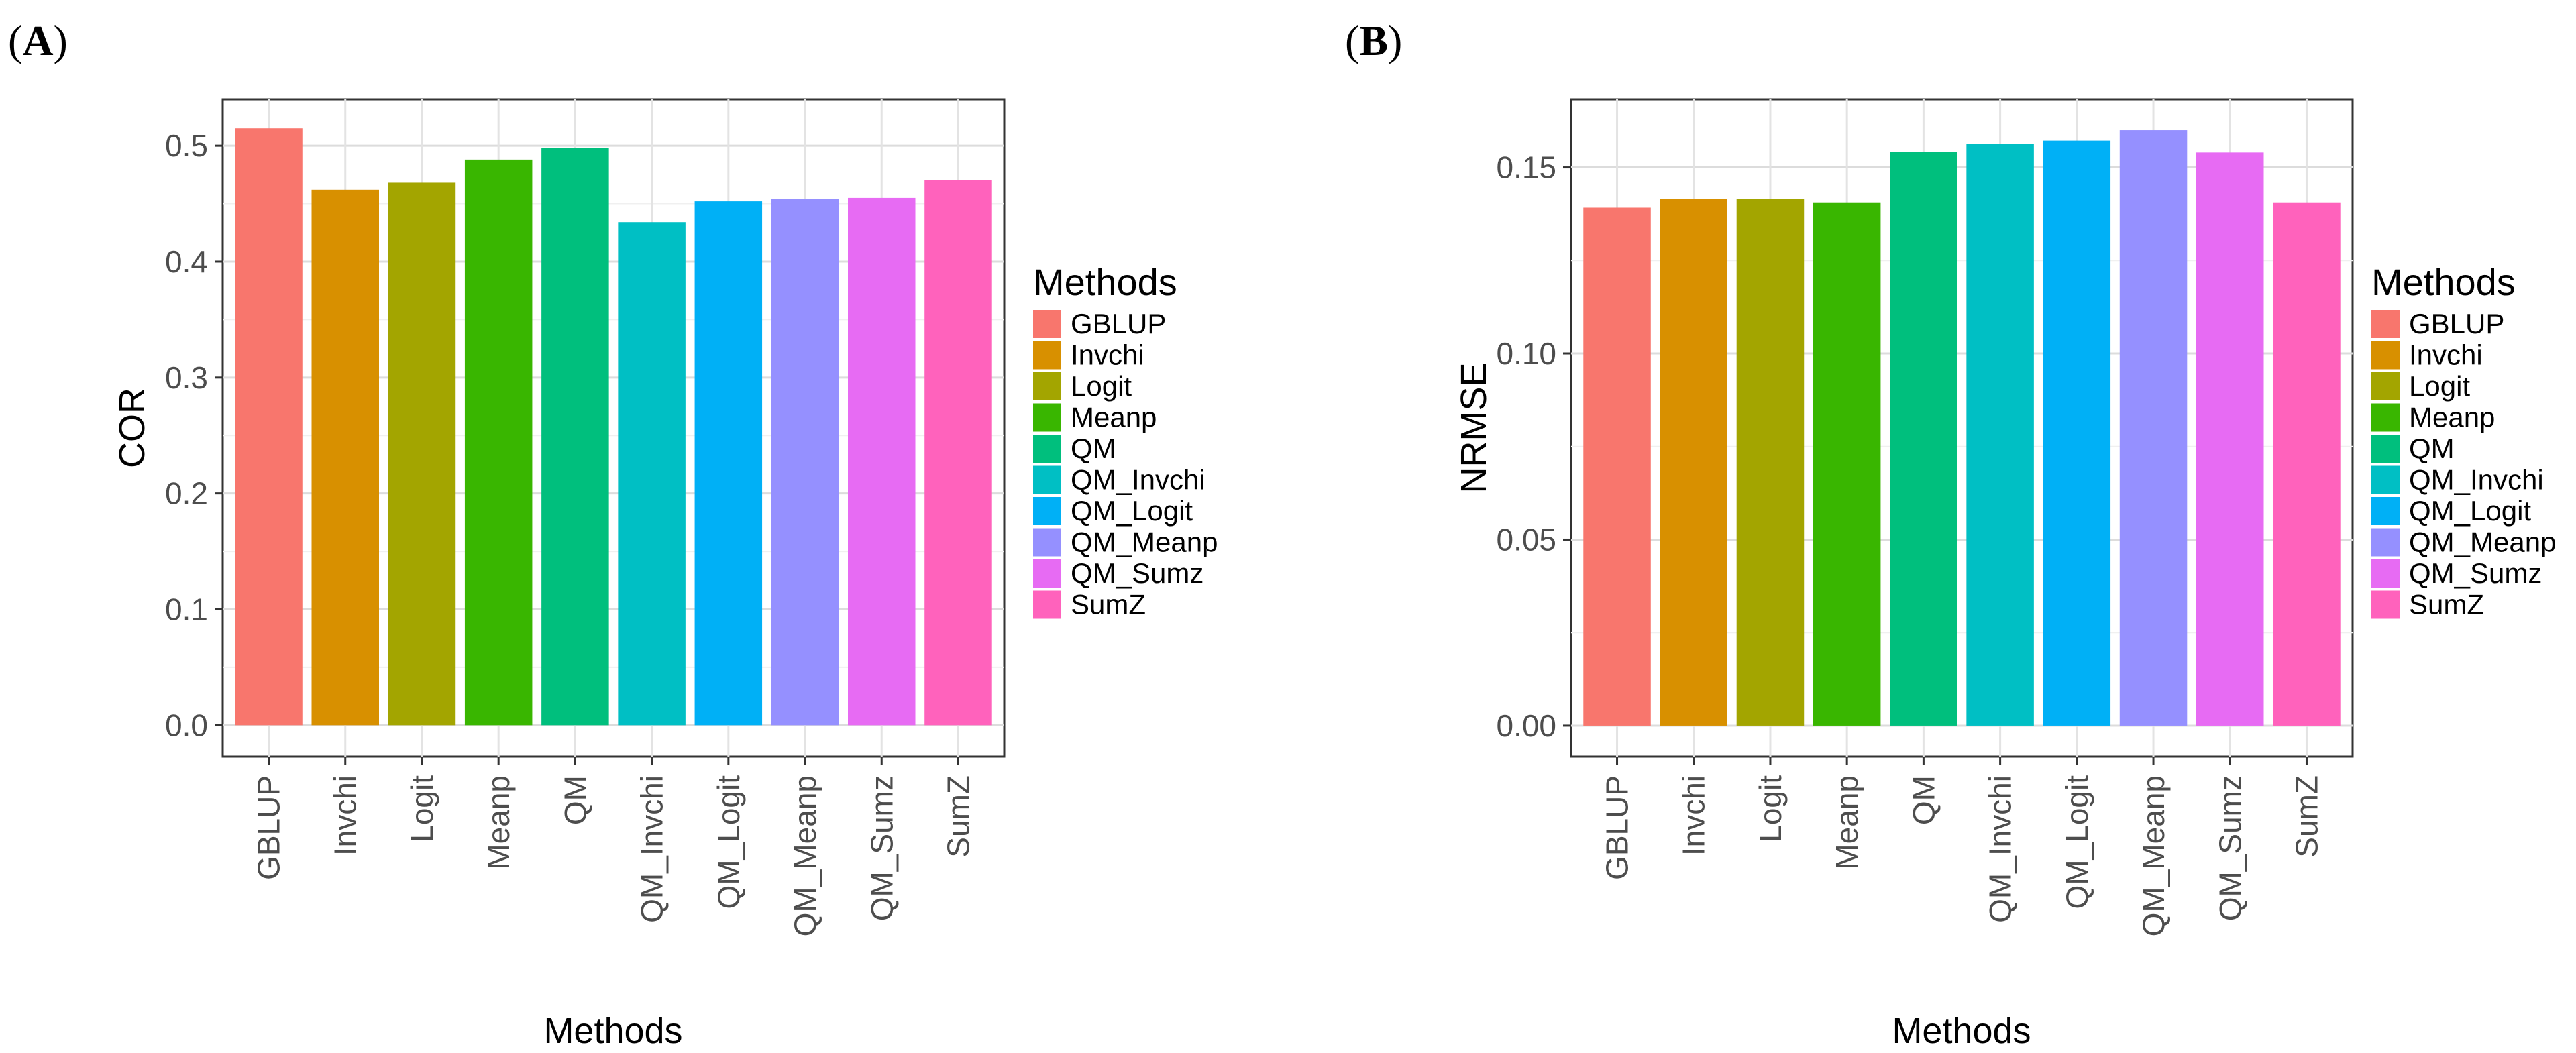 Image resolution: width=2576 pixels, height=1053 pixels. I want to click on panel-b-label: (B), so click(1373, 40).